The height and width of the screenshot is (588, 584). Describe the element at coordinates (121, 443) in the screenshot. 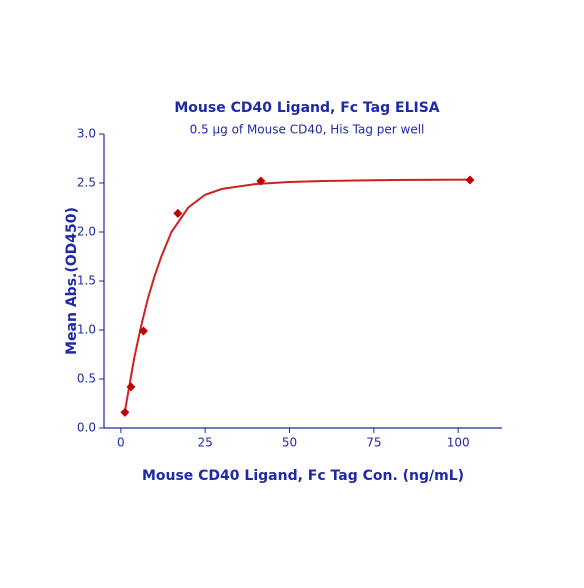

I see `x-tick-label: 0` at that location.